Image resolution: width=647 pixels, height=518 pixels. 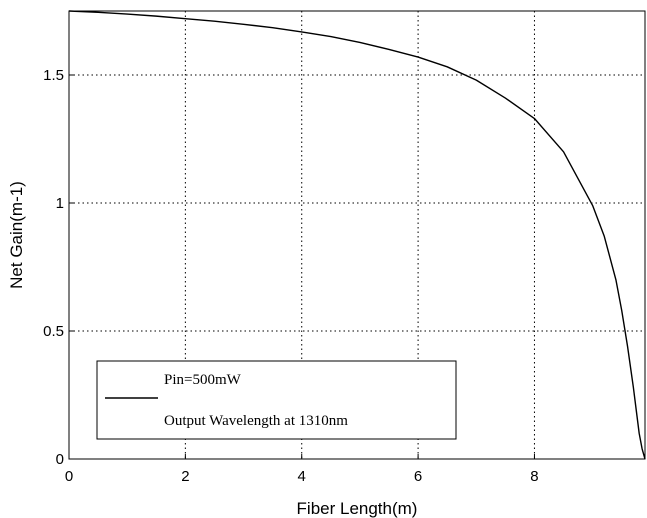 I want to click on legend-box, so click(x=276, y=400).